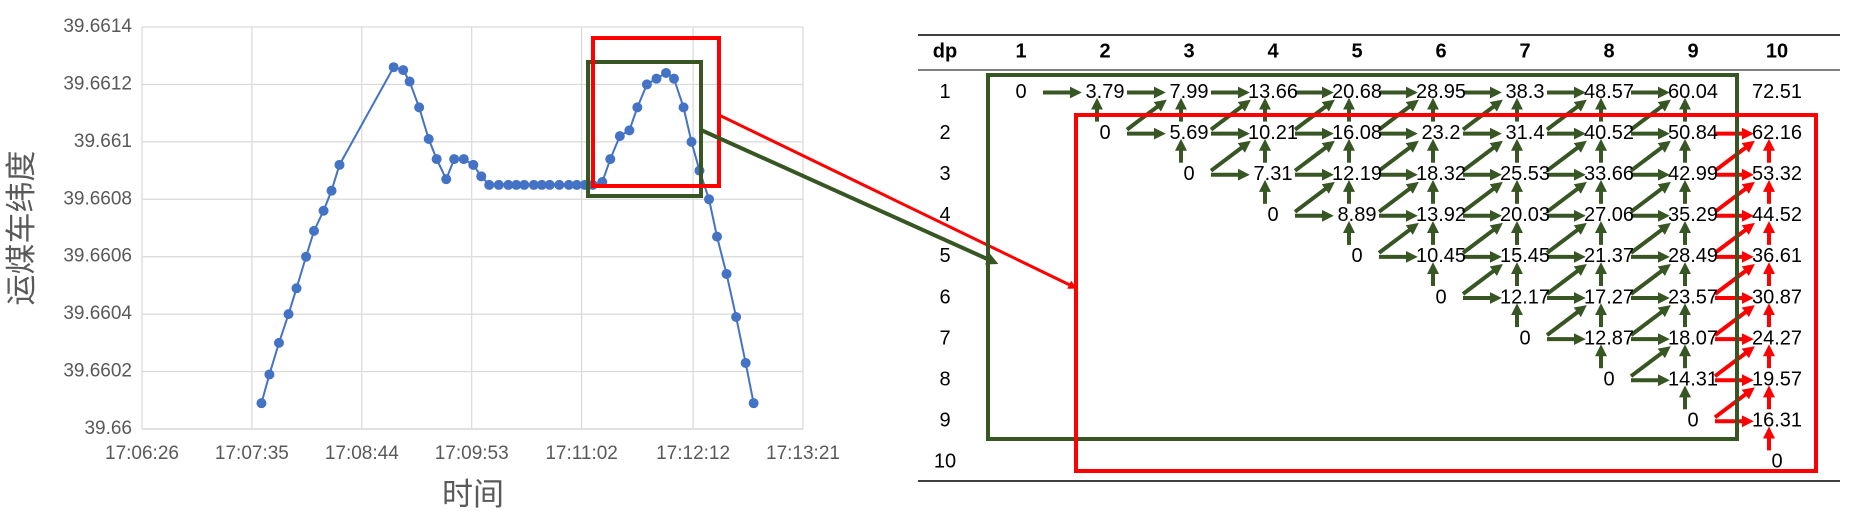 The image size is (1850, 530). I want to click on dp-cell: 8.89, so click(1357, 215).